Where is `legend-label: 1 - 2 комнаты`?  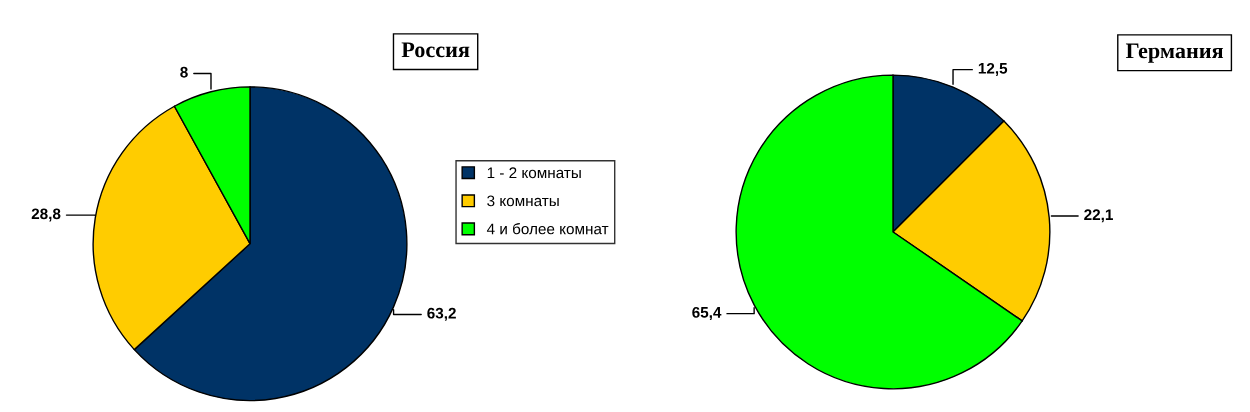 legend-label: 1 - 2 комнаты is located at coordinates (534, 173).